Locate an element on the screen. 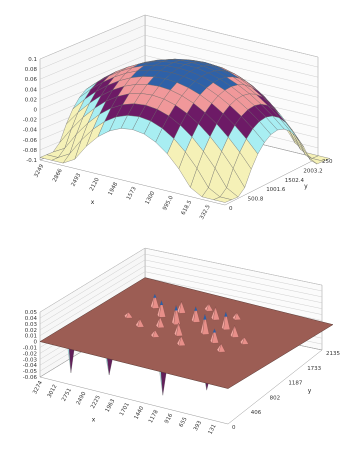 The width and height of the screenshot is (343, 462). plot1-z-tick-label: -0.1 is located at coordinates (31, 161).